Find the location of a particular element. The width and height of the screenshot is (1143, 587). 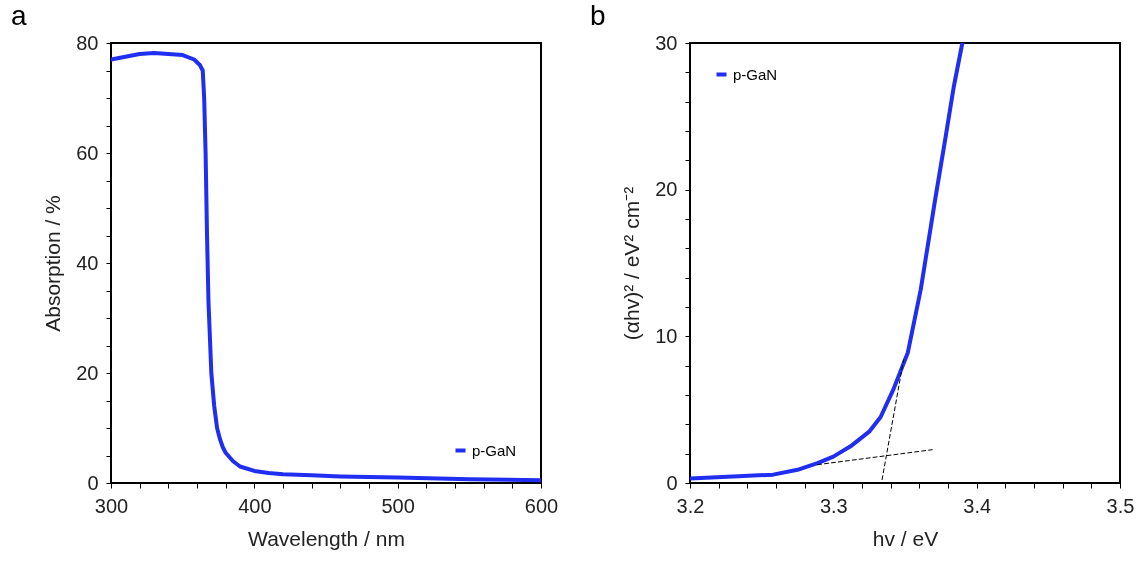

x-tick-label: 3.2 is located at coordinates (690, 505).